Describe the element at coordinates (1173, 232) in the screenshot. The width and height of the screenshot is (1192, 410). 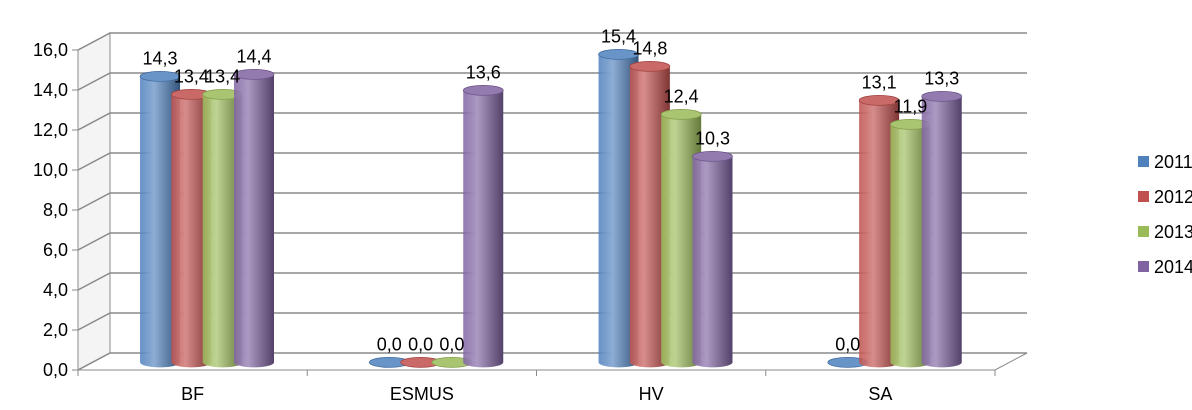
I see `legend-label: 2013` at that location.